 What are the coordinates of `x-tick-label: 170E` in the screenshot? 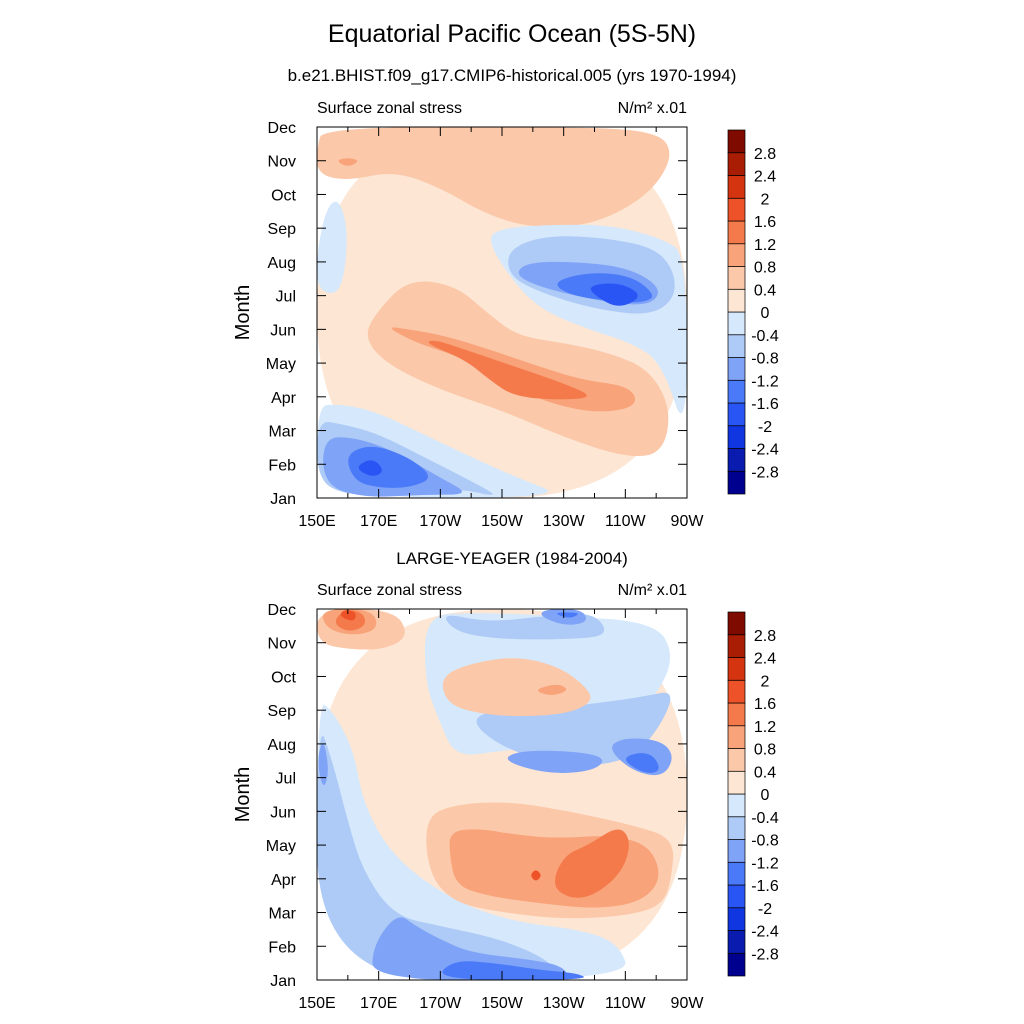 It's located at (378, 1003).